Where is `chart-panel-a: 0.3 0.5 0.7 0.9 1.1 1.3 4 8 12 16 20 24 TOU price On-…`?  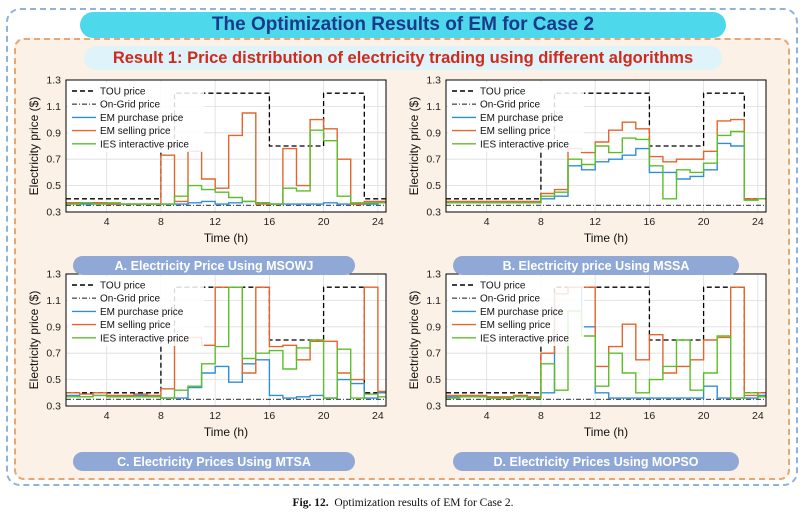
chart-panel-a: 0.3 0.5 0.7 0.9 1.1 1.3 4 8 12 16 20 24 TOU price On-… is located at coordinates (207, 160).